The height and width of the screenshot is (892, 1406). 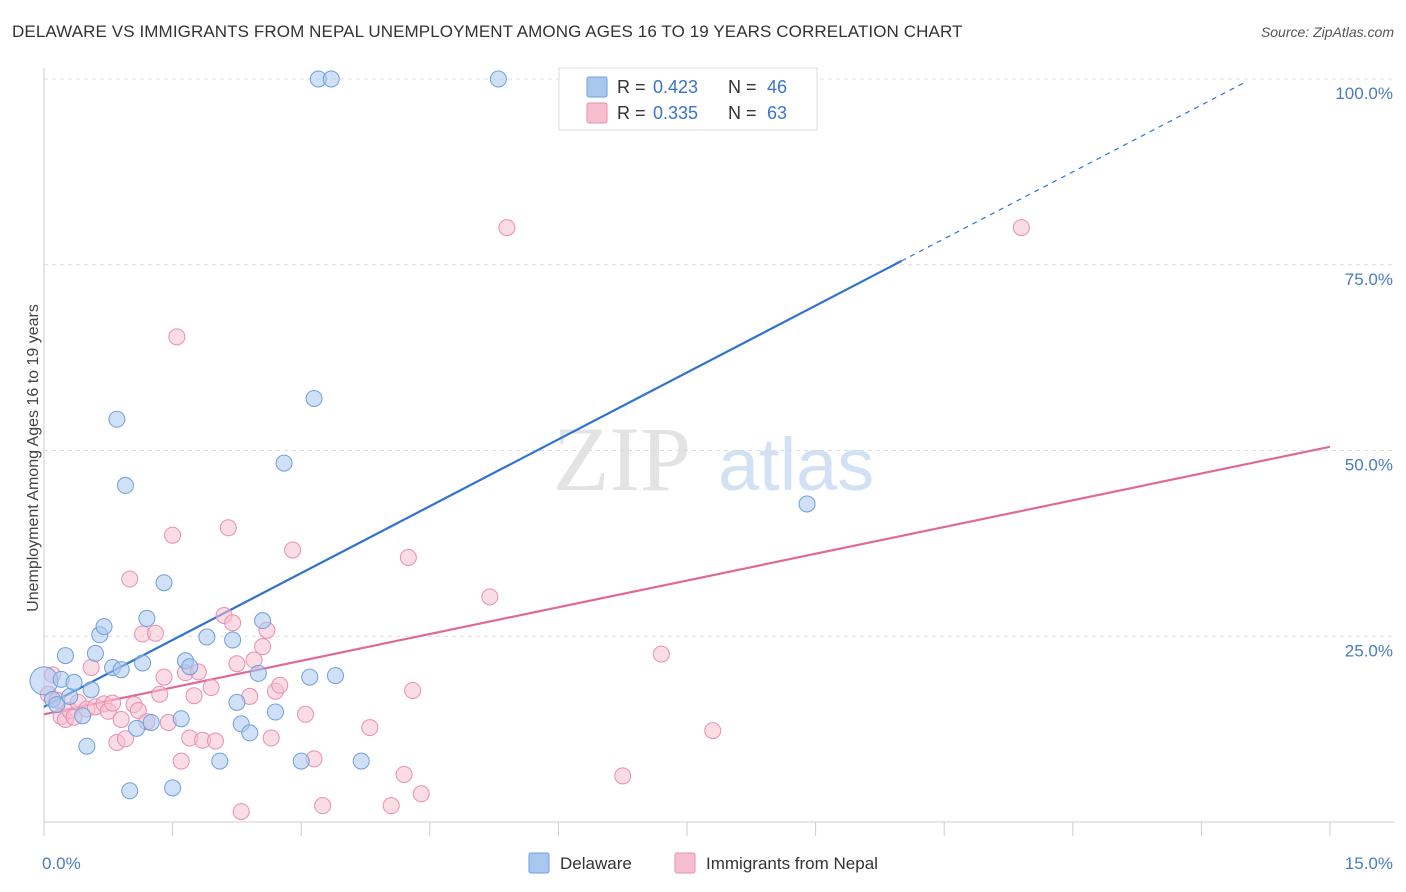 What do you see at coordinates (597, 113) in the screenshot?
I see `nepal-legend-swatch` at bounding box center [597, 113].